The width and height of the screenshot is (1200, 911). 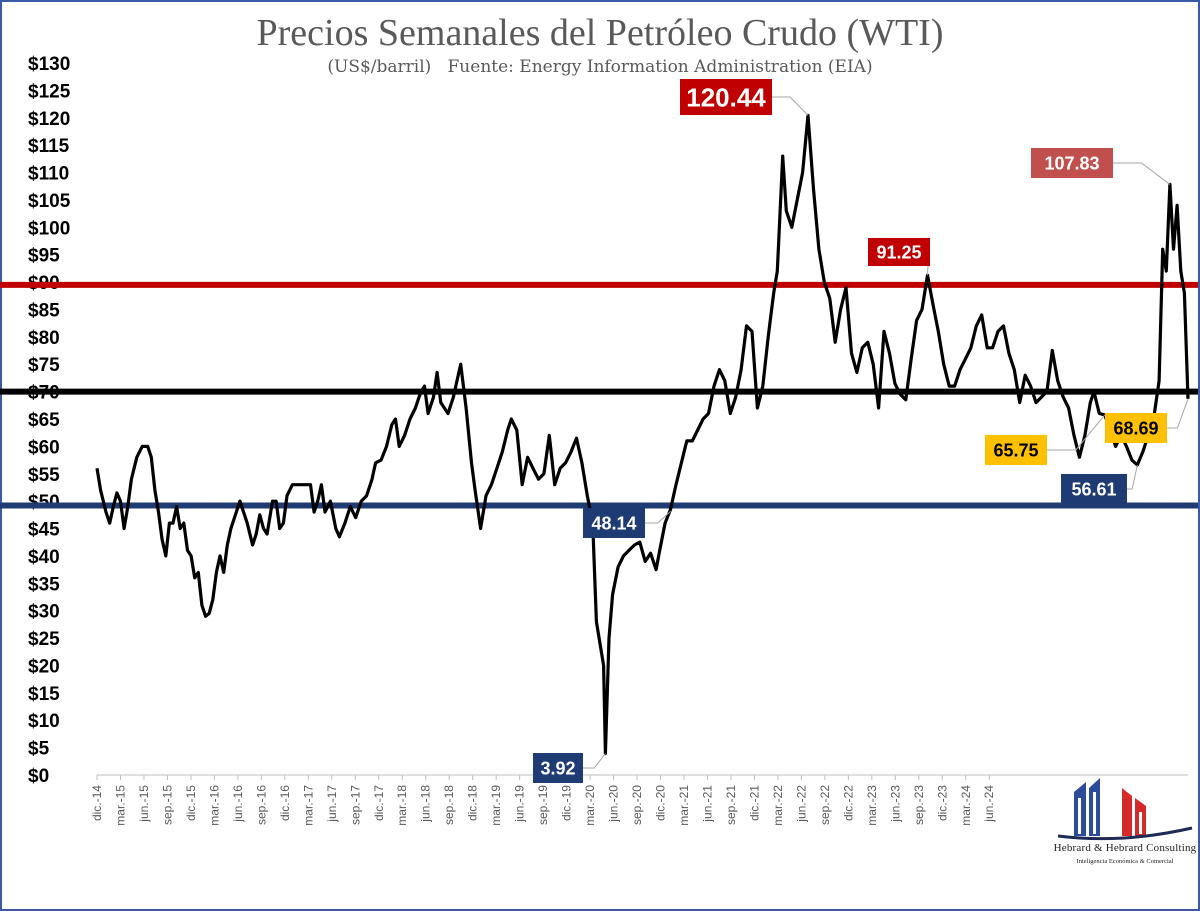 I want to click on y-tick-label: $0, so click(x=38, y=776).